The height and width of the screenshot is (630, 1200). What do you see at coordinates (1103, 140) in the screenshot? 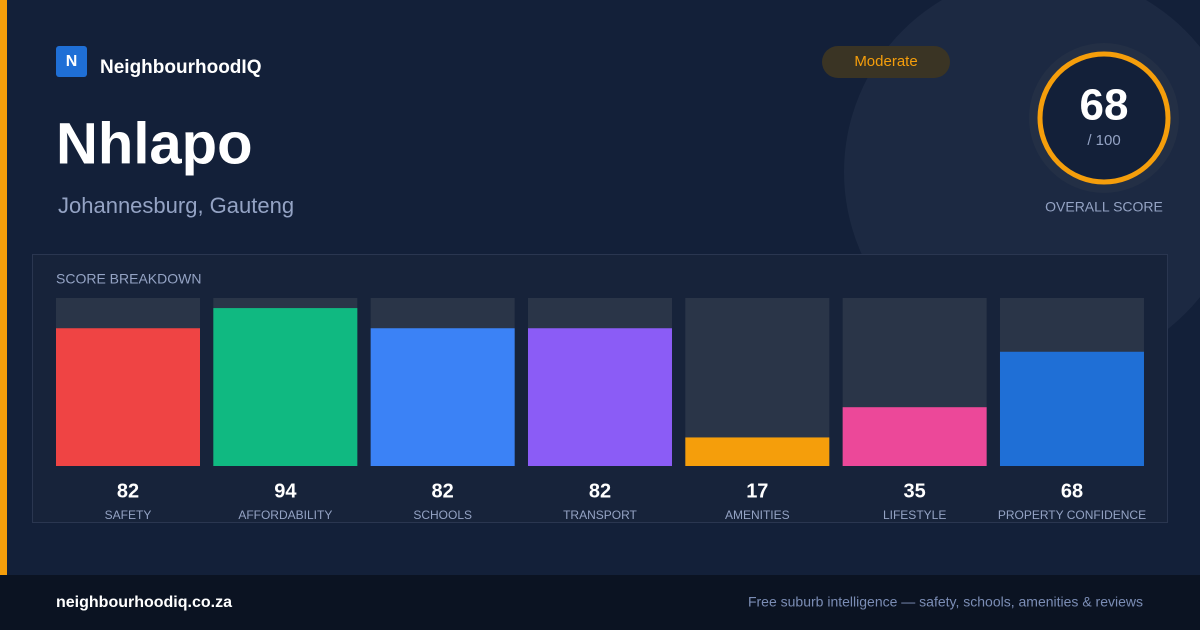
I see `overall-max: / 100` at bounding box center [1103, 140].